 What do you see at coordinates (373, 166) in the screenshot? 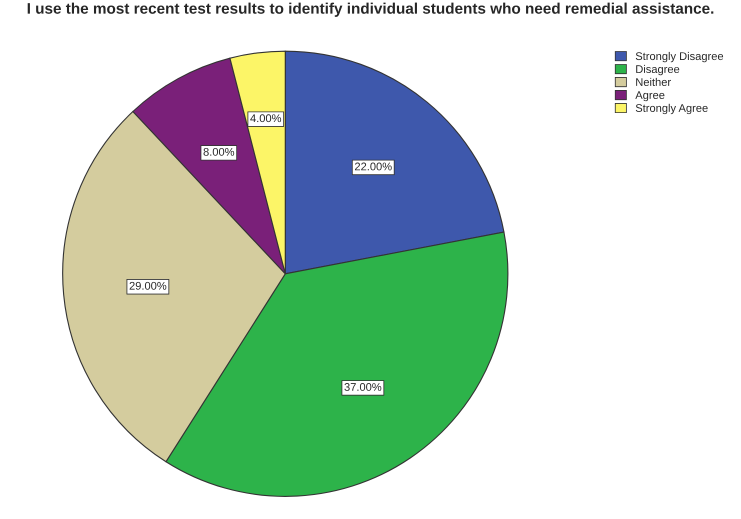
I see `data-label: 22.00%` at bounding box center [373, 166].